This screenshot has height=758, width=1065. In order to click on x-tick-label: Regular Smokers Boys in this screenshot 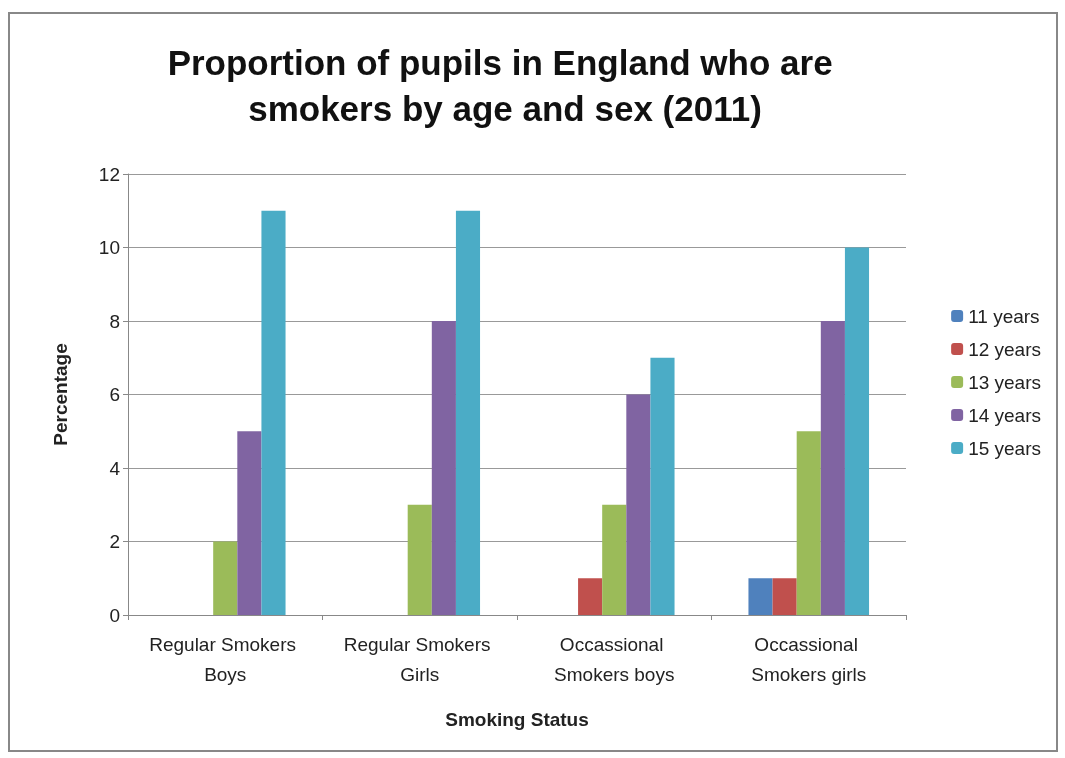, I will do `click(225, 659)`.